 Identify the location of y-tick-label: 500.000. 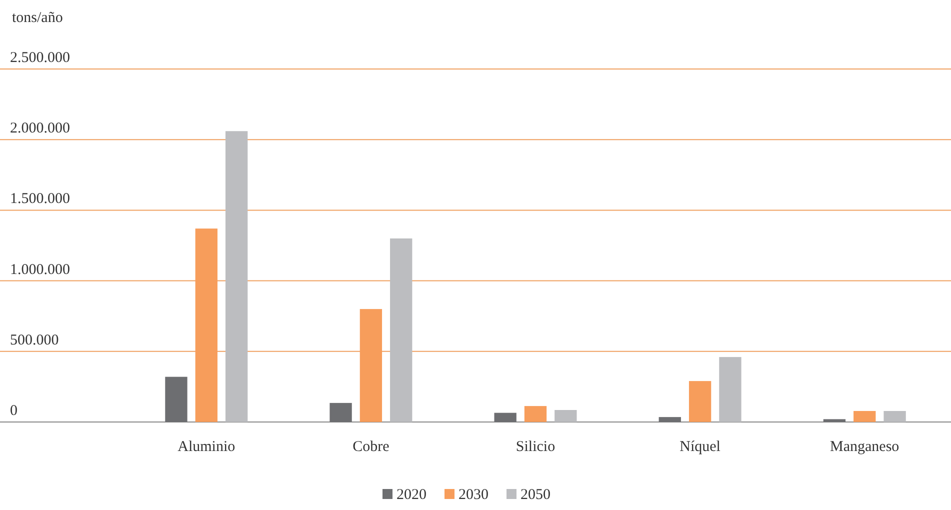
(34, 340).